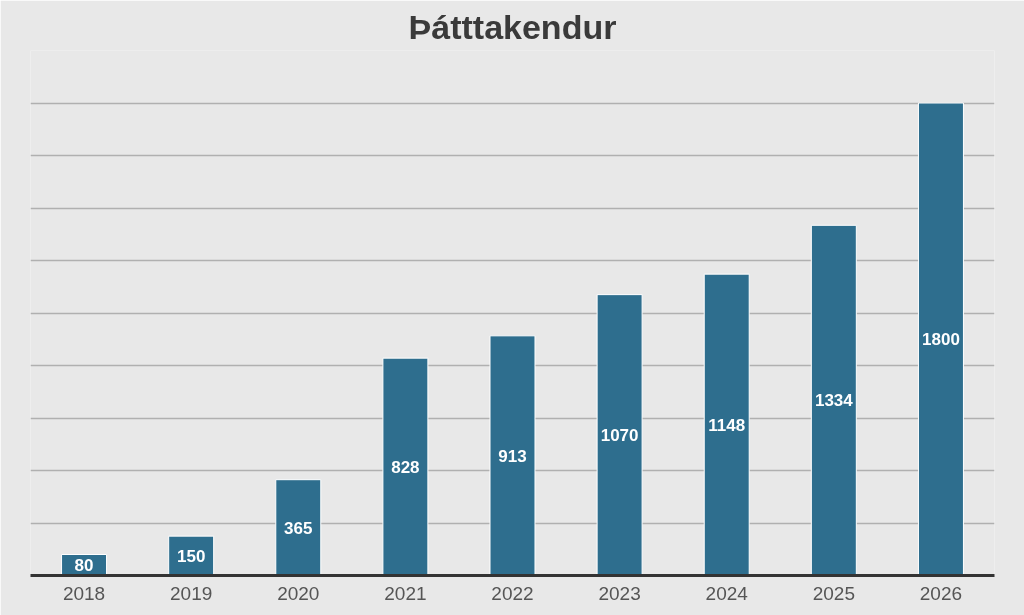 This screenshot has height=615, width=1024. I want to click on x-tick-label: 2024, so click(727, 593).